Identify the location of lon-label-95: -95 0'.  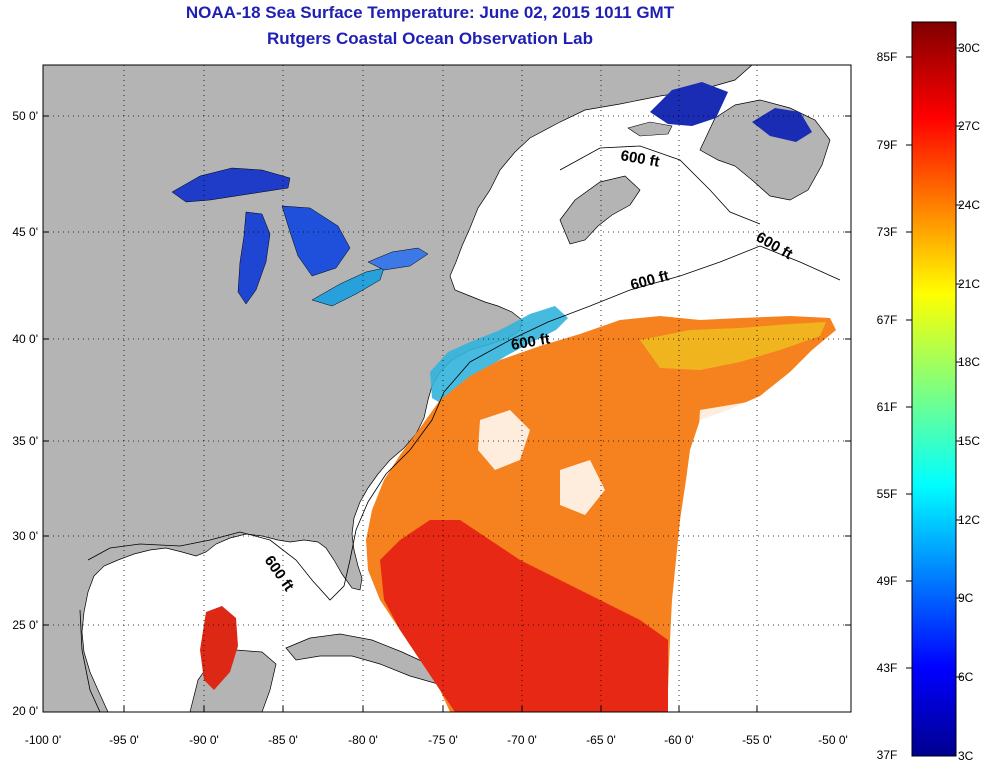
(124, 740).